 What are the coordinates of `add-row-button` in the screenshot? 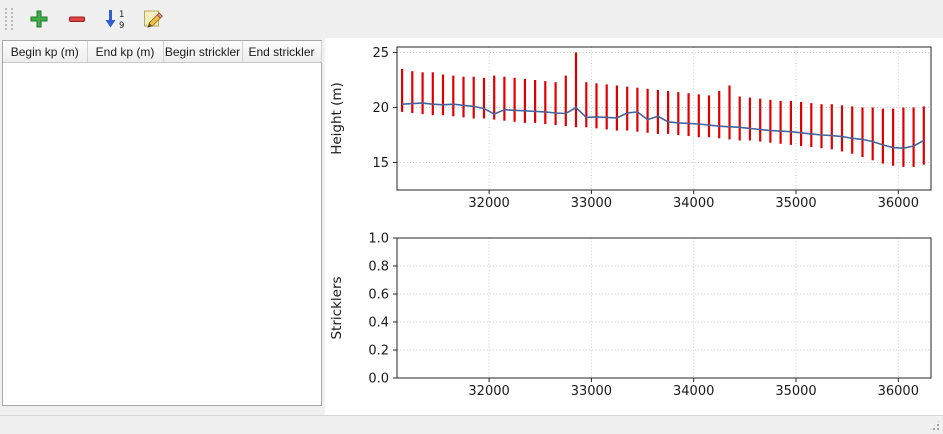 It's located at (39, 19).